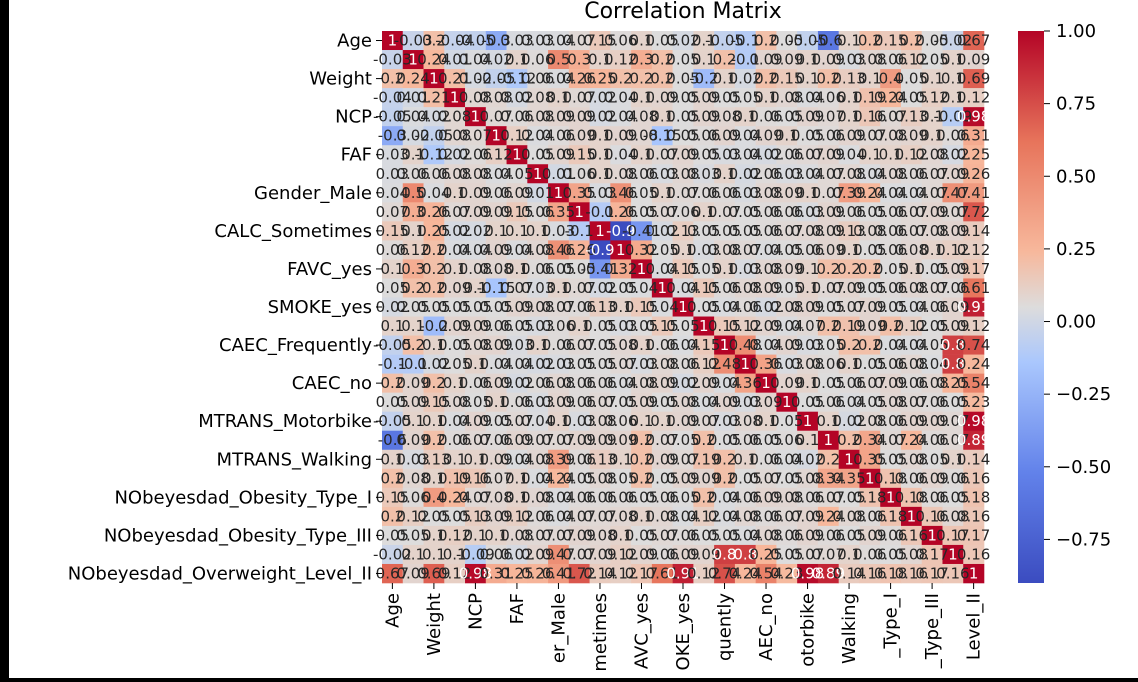 The width and height of the screenshot is (1138, 682). I want to click on x-tick-label: Weight, so click(434, 624).